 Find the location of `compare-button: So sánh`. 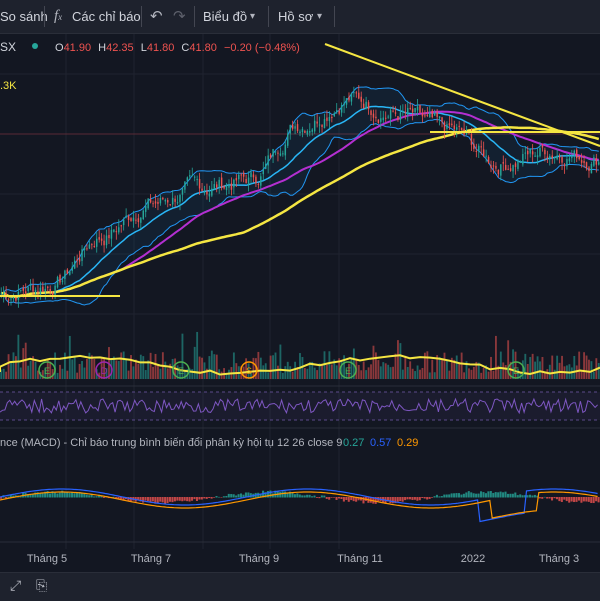

compare-button: So sánh is located at coordinates (24, 16).